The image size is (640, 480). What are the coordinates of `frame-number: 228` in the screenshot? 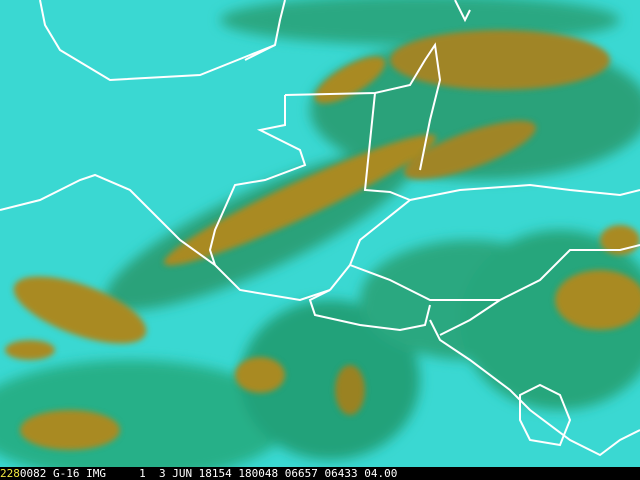 It's located at (10, 473).